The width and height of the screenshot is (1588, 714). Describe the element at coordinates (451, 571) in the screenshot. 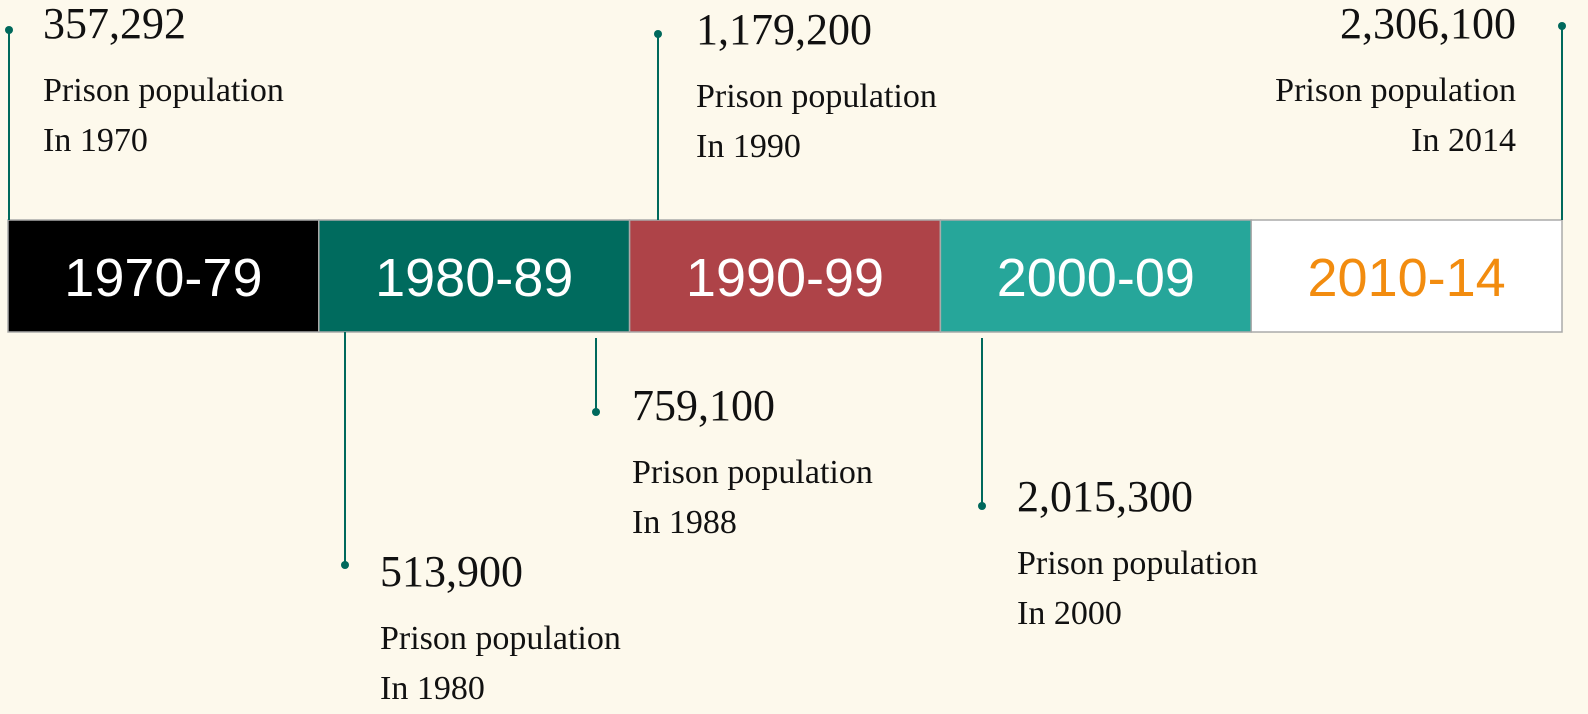

I see `annotation-value: 513,900` at that location.